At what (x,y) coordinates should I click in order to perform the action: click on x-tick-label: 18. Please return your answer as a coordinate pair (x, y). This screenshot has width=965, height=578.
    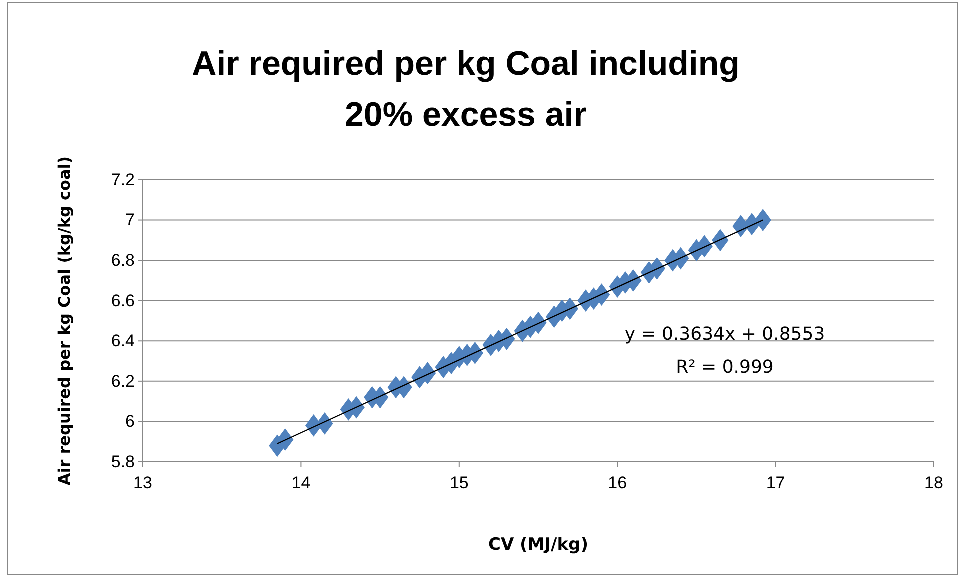
    Looking at the image, I should click on (934, 483).